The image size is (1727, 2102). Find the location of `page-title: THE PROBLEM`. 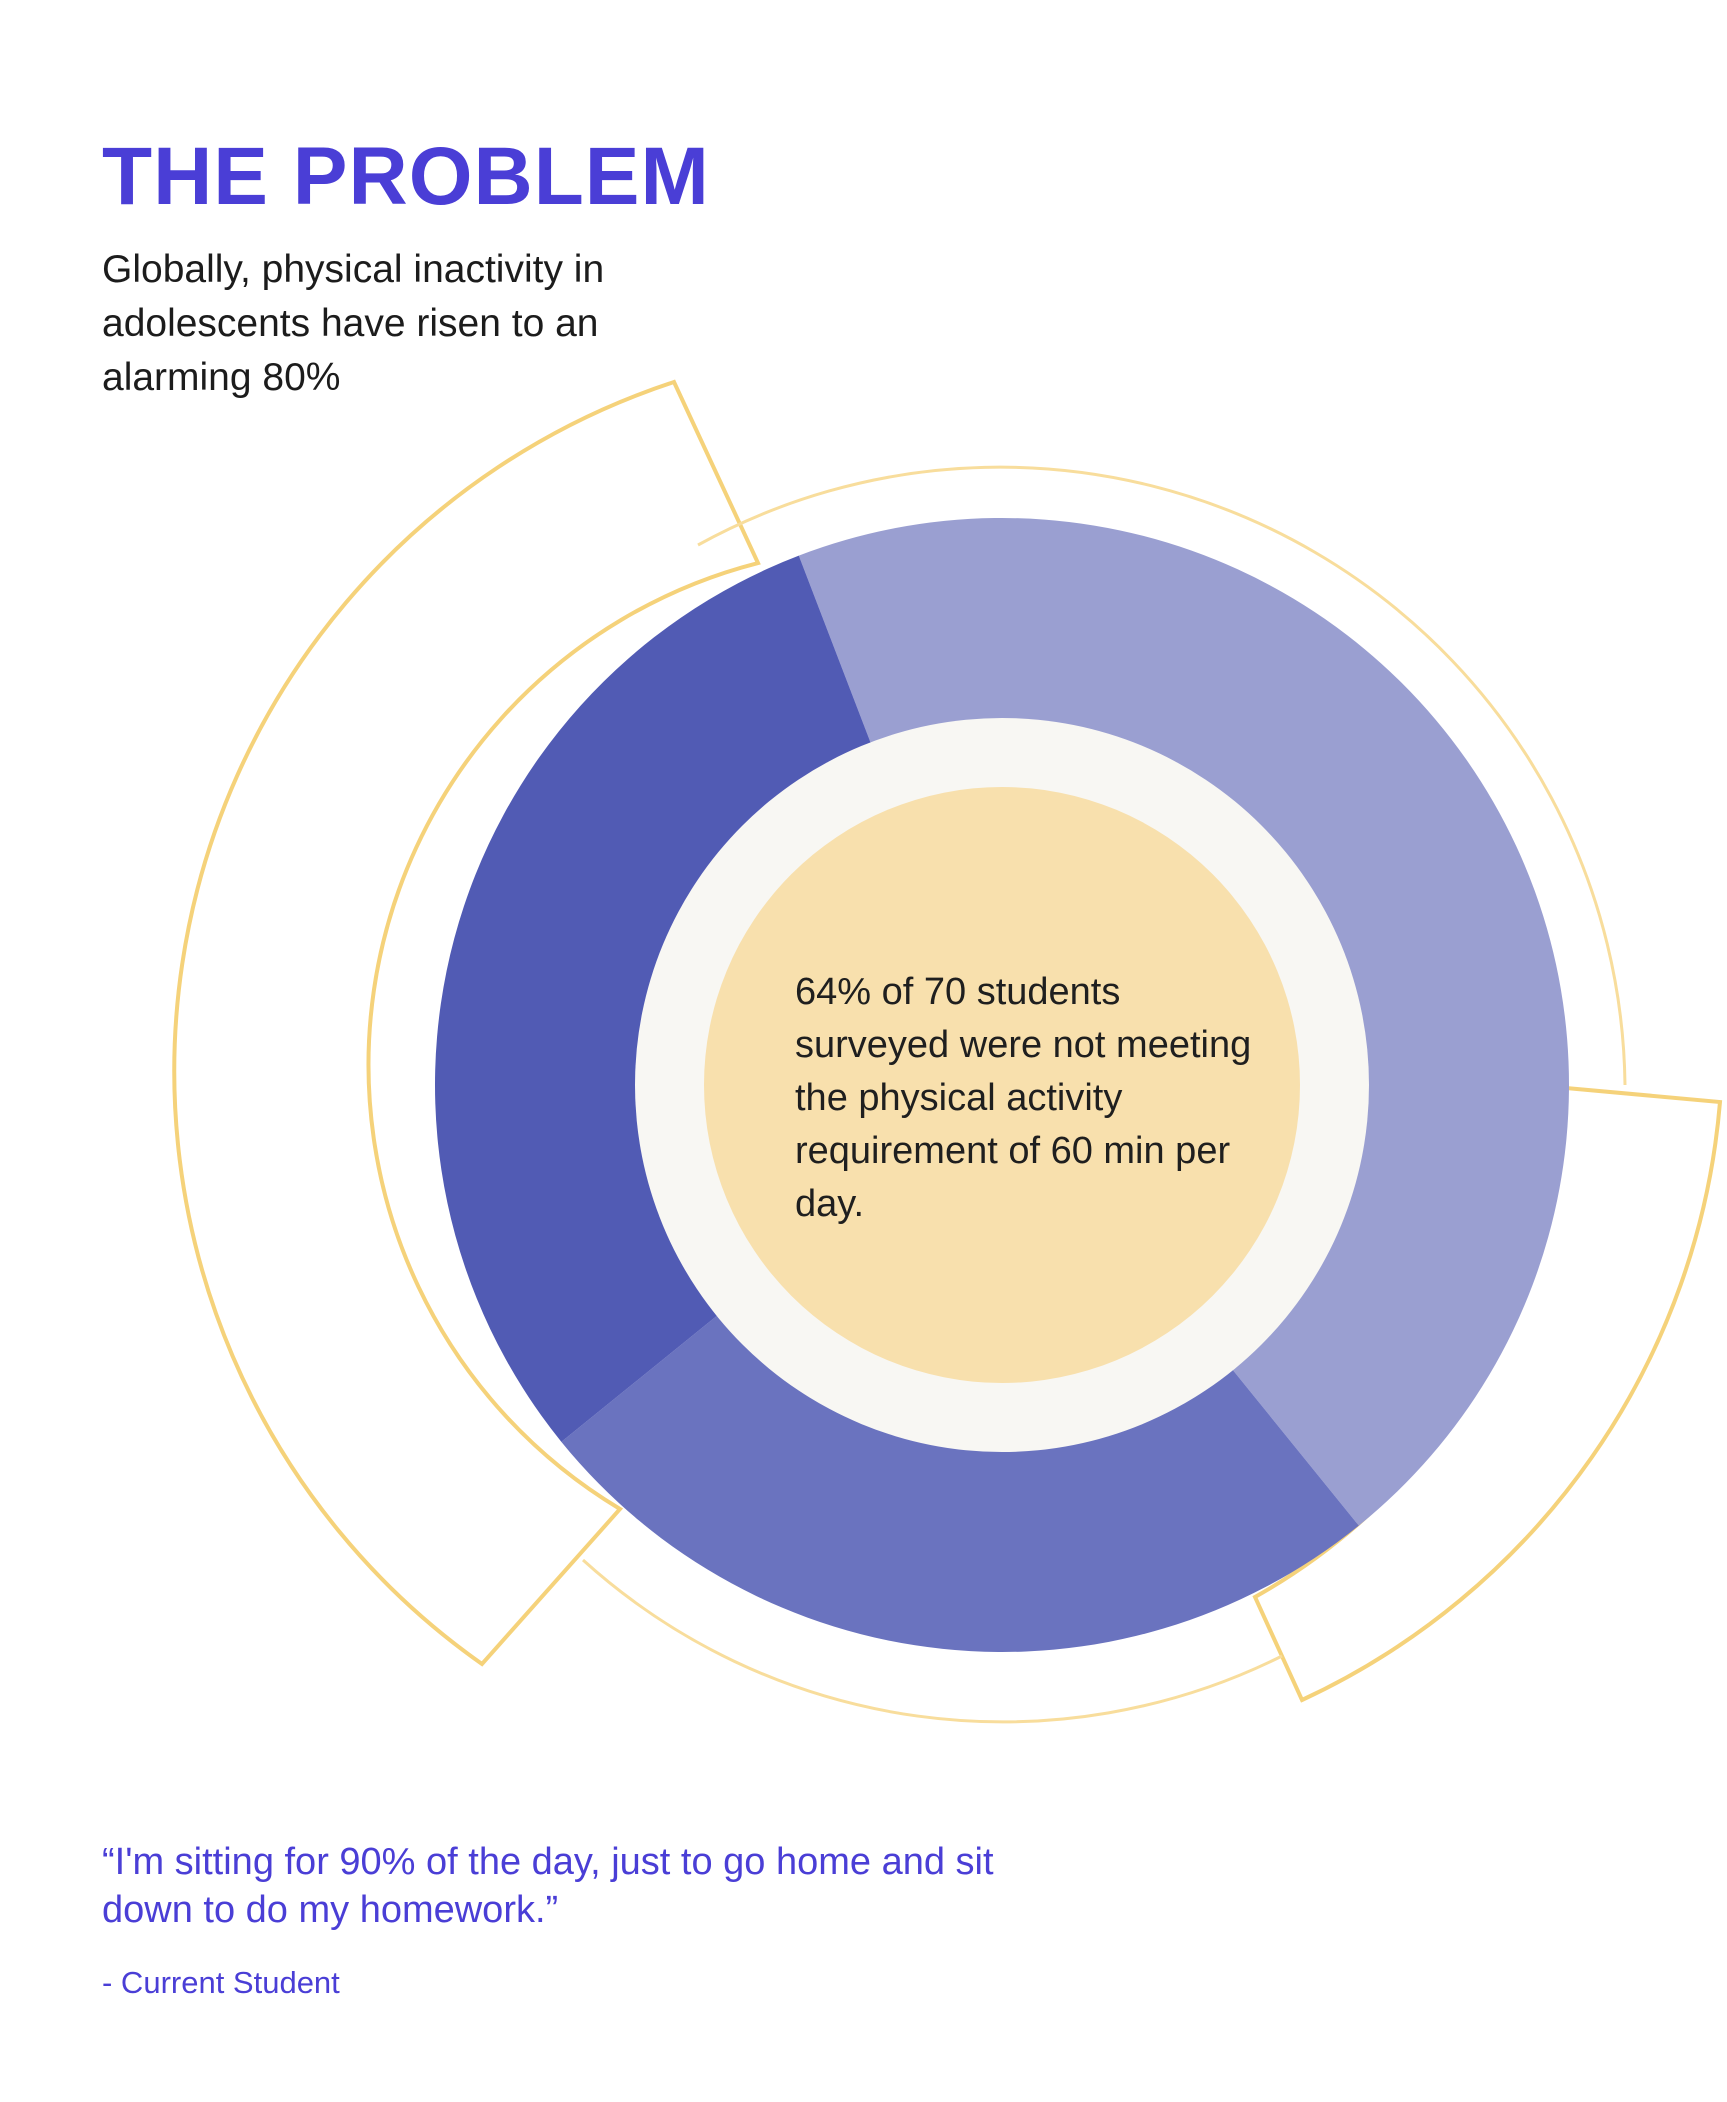

page-title: THE PROBLEM is located at coordinates (406, 176).